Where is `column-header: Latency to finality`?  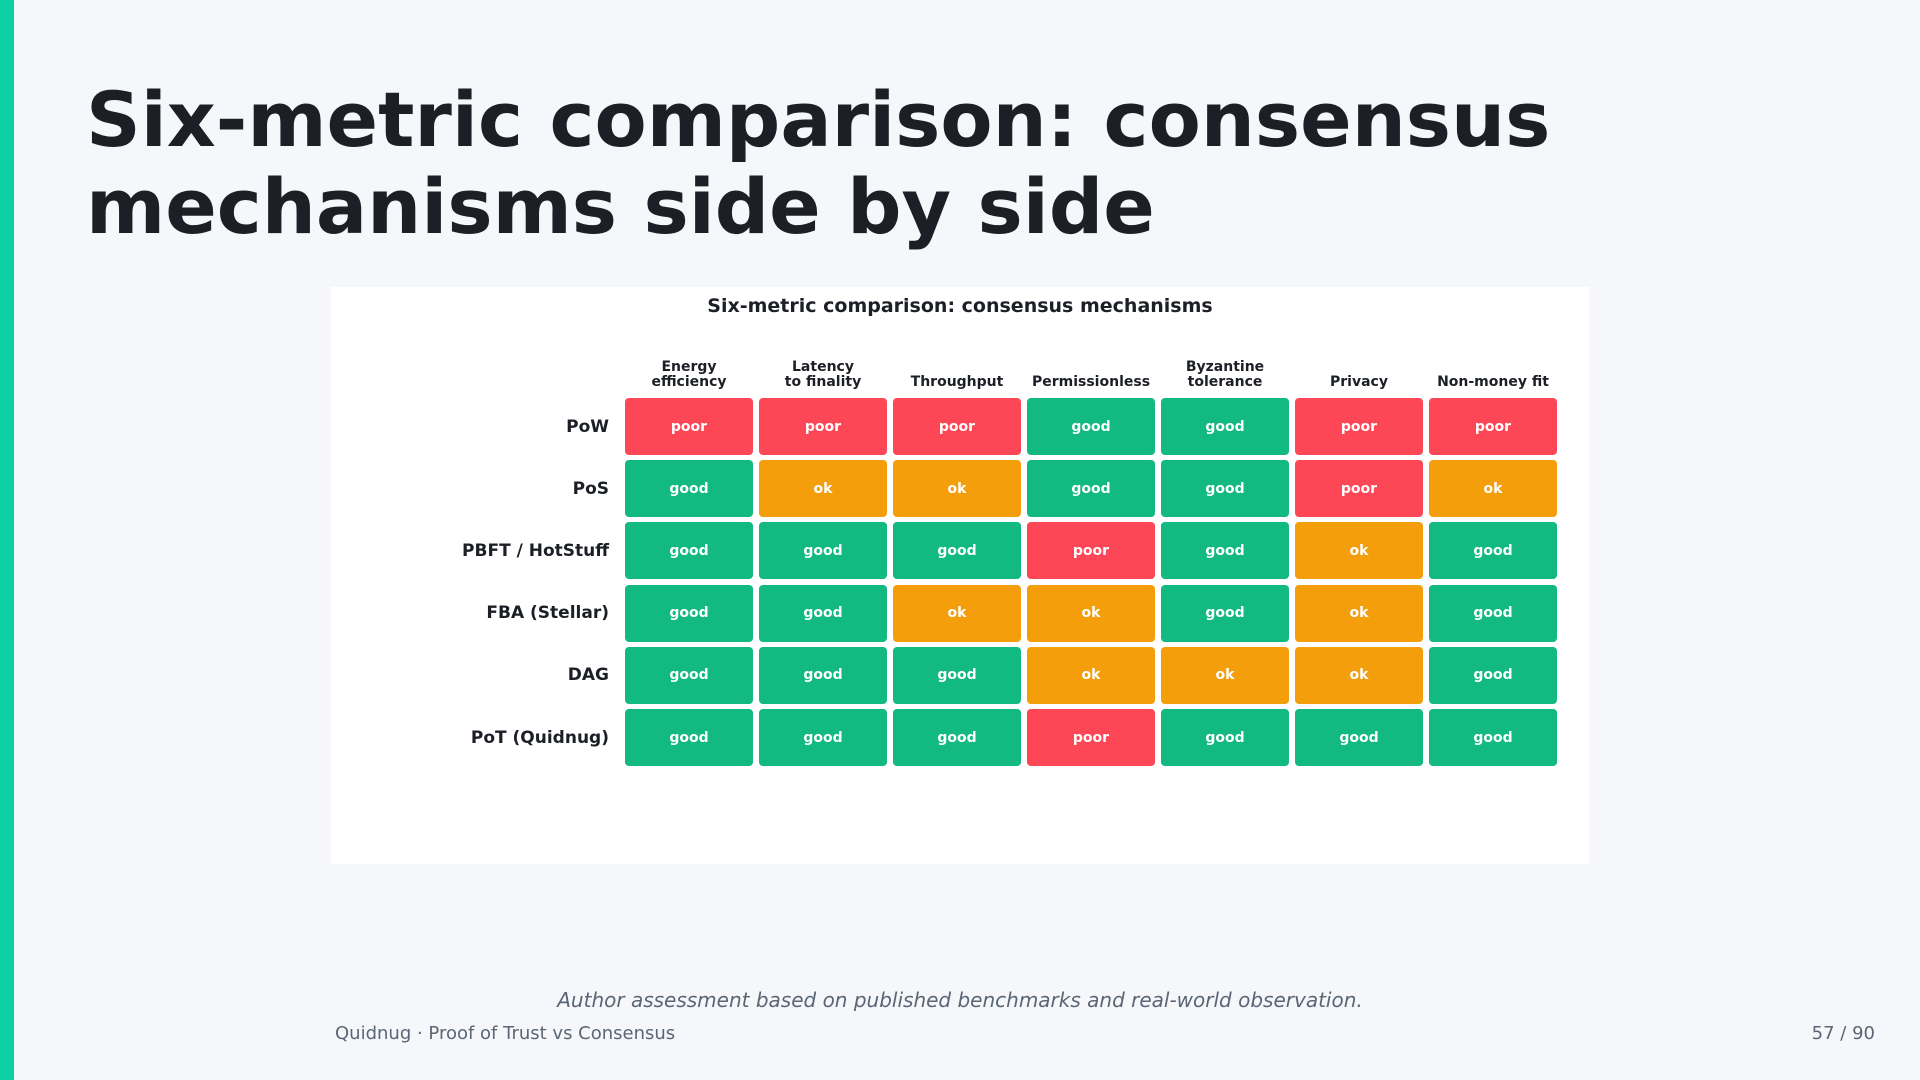
column-header: Latency to finality is located at coordinates (823, 368).